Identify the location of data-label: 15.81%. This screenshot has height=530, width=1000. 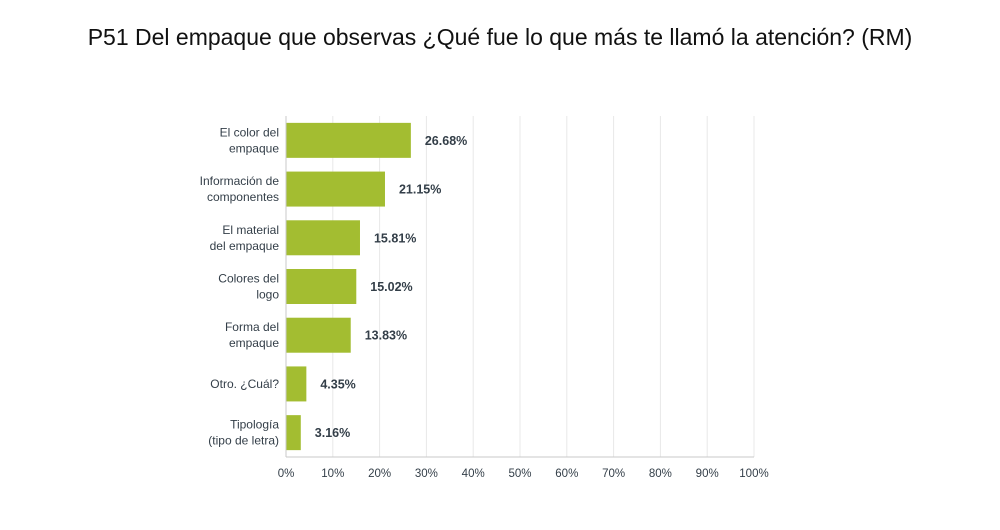
(395, 238).